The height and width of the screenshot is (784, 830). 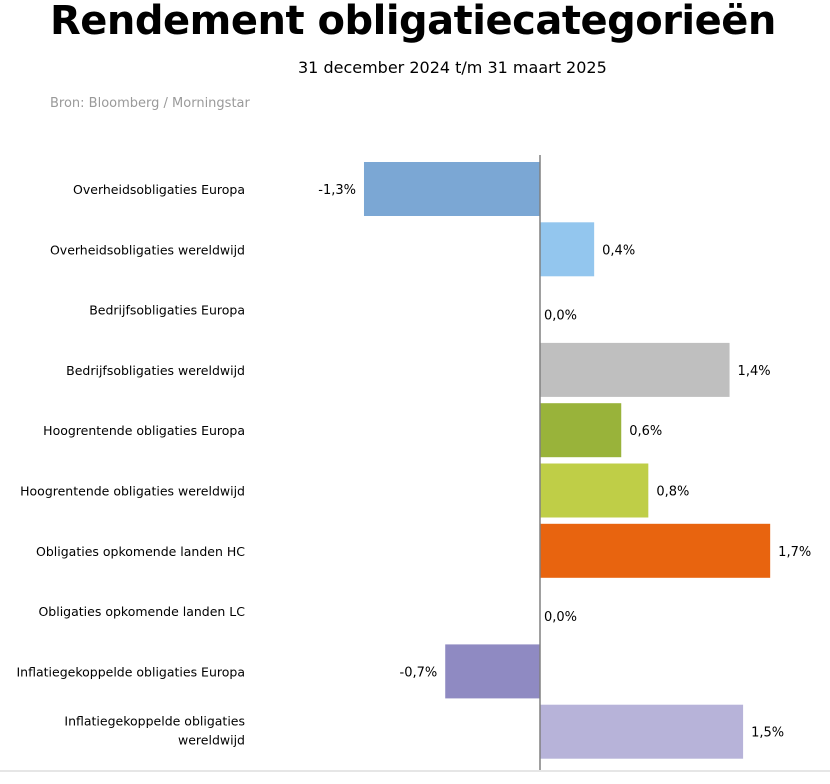 What do you see at coordinates (419, 672) in the screenshot?
I see `data-label: -0,7%` at bounding box center [419, 672].